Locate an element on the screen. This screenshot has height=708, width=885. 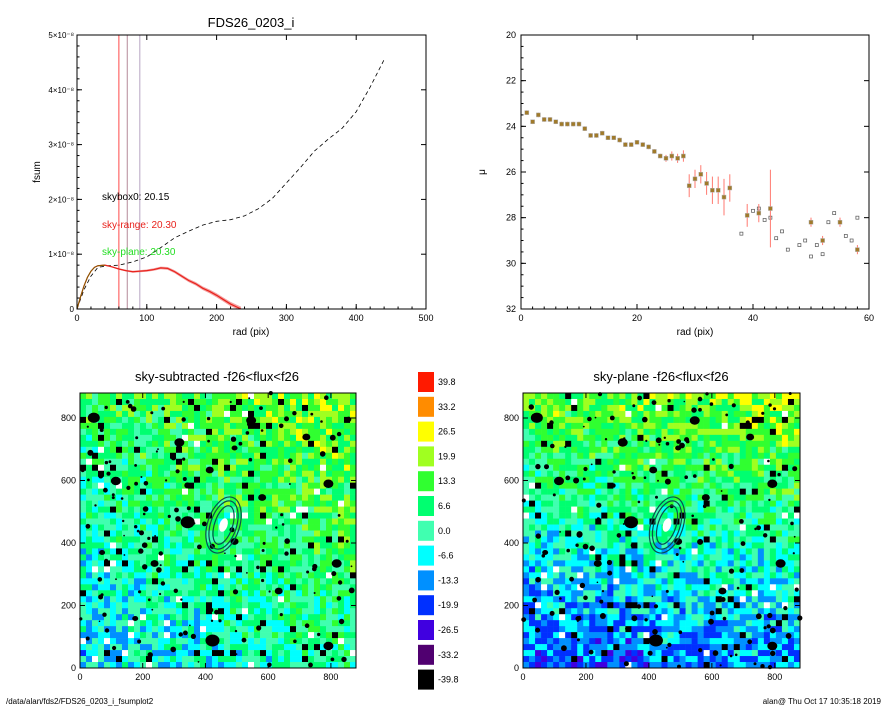
colorbar-label: 6.6 is located at coordinates (444, 506).